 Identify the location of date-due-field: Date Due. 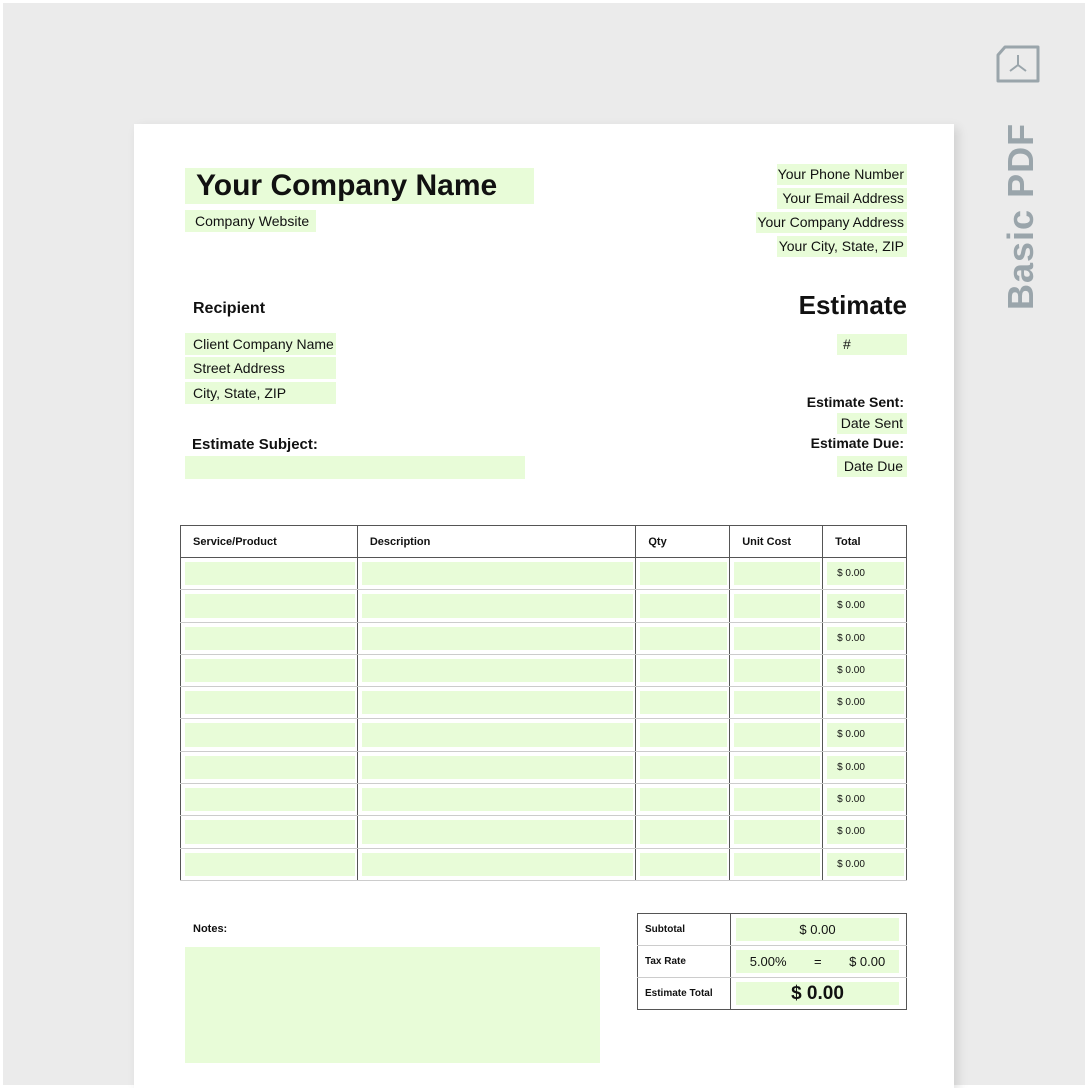
(872, 466).